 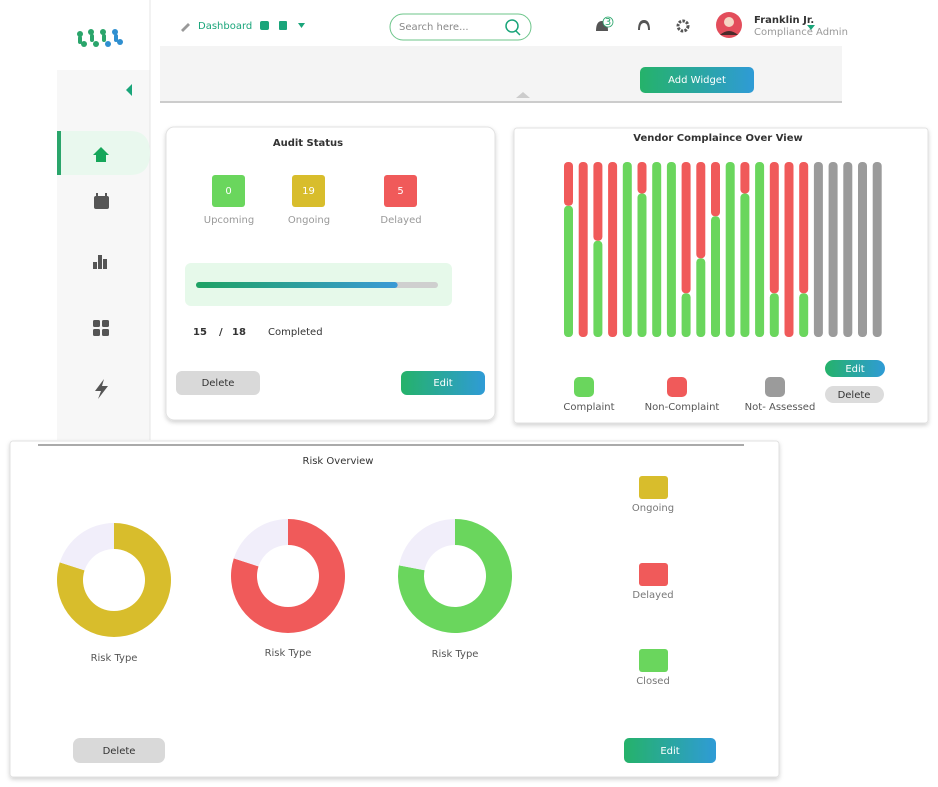 What do you see at coordinates (229, 220) in the screenshot?
I see `stat-label: Upcoming` at bounding box center [229, 220].